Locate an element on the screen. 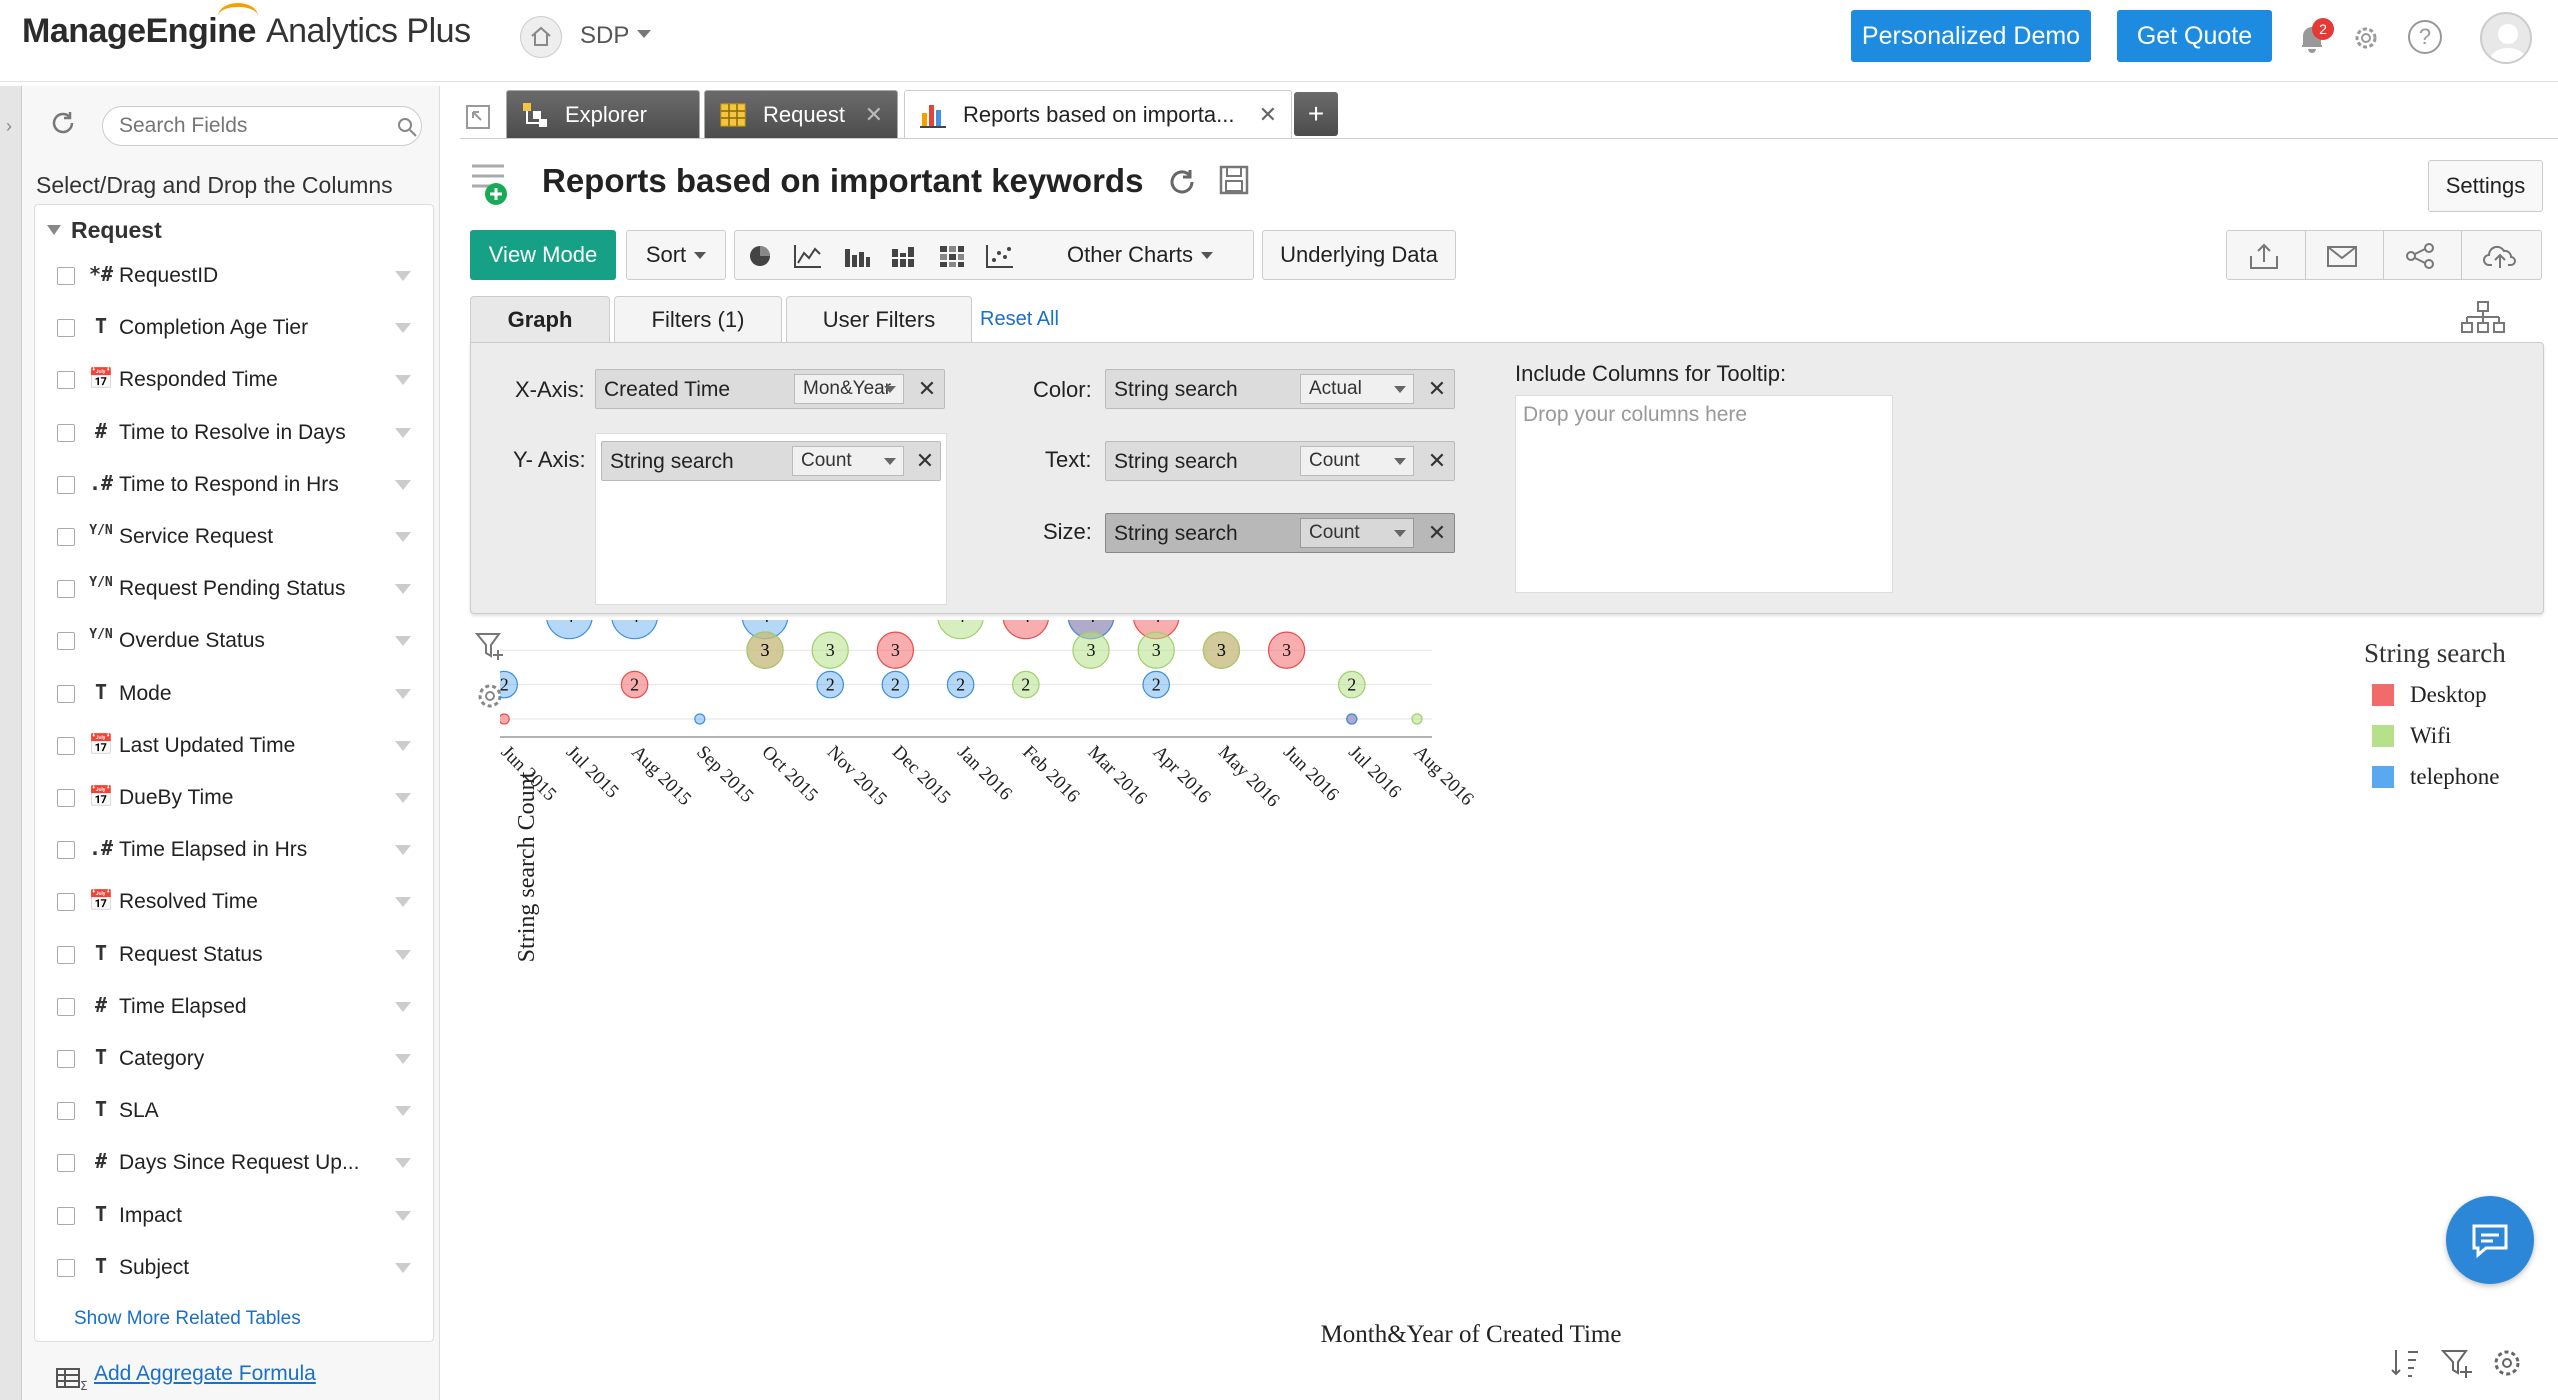 The image size is (2558, 1400). tab-user-filters: User Filters is located at coordinates (879, 319).